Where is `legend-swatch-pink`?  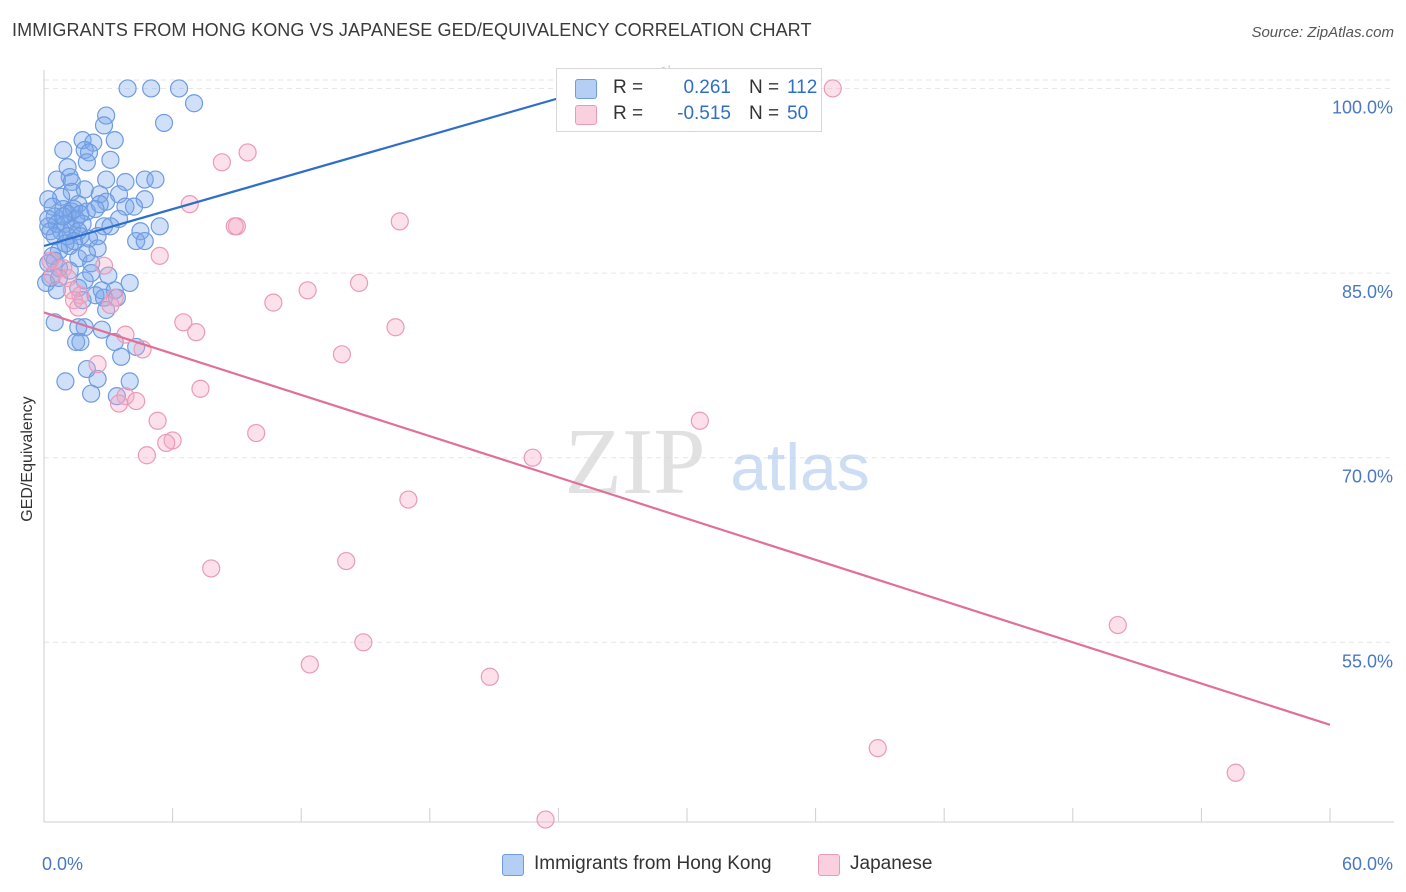 legend-swatch-pink is located at coordinates (586, 115).